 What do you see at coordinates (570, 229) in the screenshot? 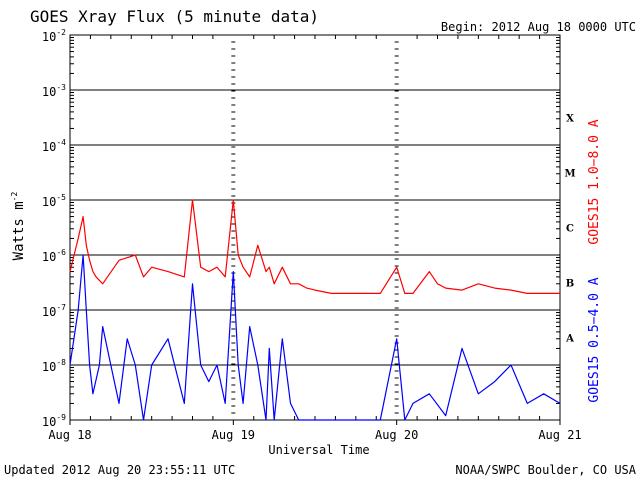
I see `flare-class-label: C` at bounding box center [570, 229].